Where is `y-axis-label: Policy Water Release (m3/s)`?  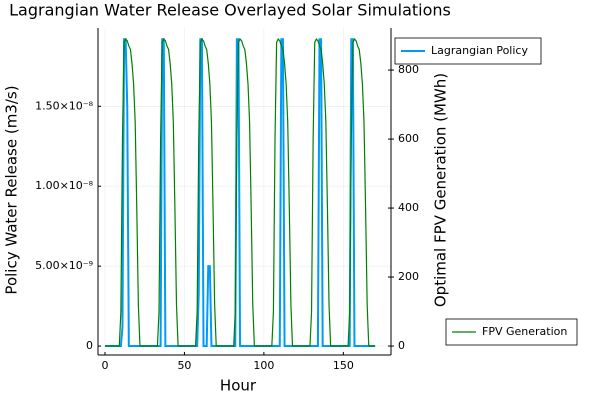 y-axis-label: Policy Water Release (m3/s) is located at coordinates (12, 189).